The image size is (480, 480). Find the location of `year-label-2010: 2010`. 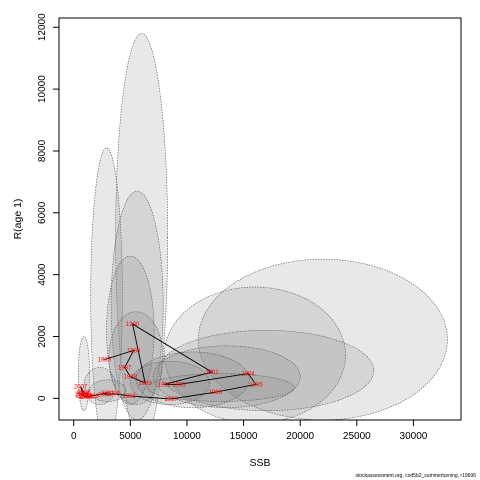

year-label-2010: 2010 is located at coordinates (86, 397).